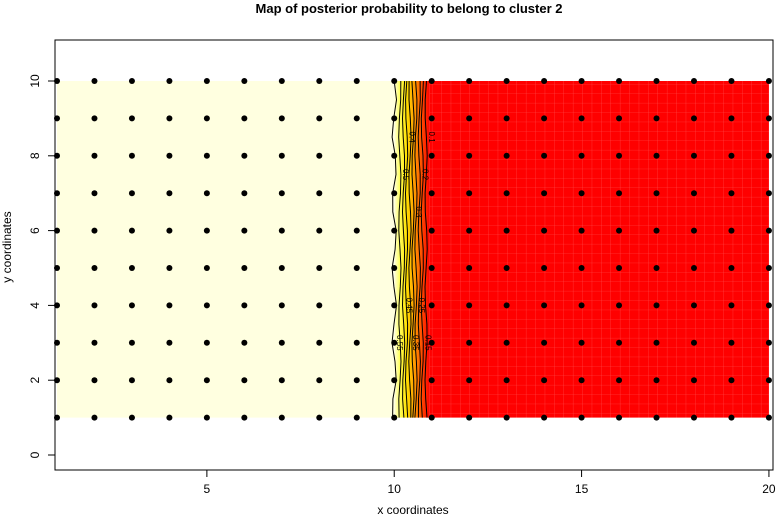 The height and width of the screenshot is (523, 776). I want to click on contour-label: 0.15, so click(427, 343).